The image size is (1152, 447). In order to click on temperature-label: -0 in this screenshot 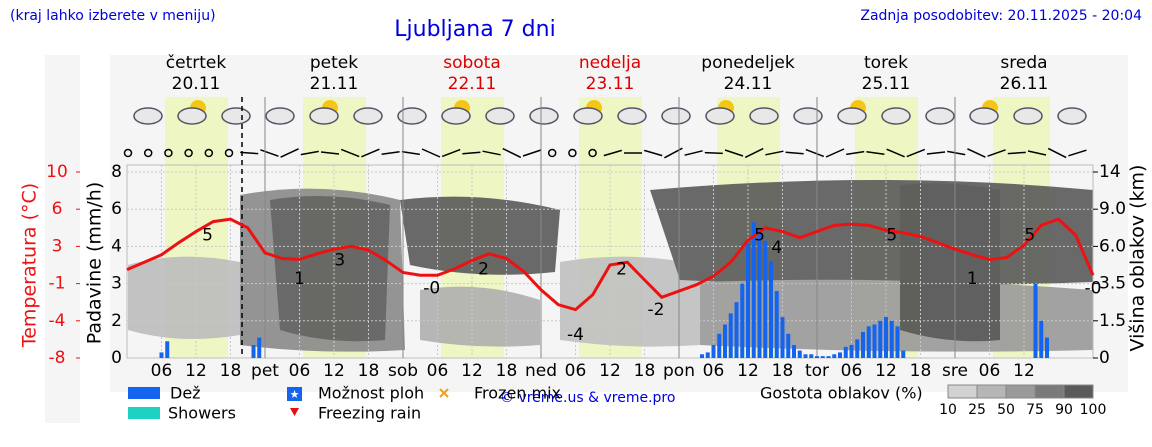, I will do `click(1093, 288)`.